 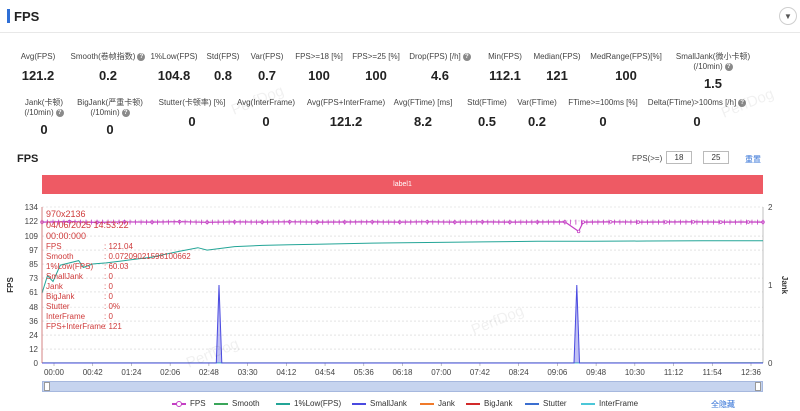 I want to click on header-accent-bar, so click(x=8, y=16).